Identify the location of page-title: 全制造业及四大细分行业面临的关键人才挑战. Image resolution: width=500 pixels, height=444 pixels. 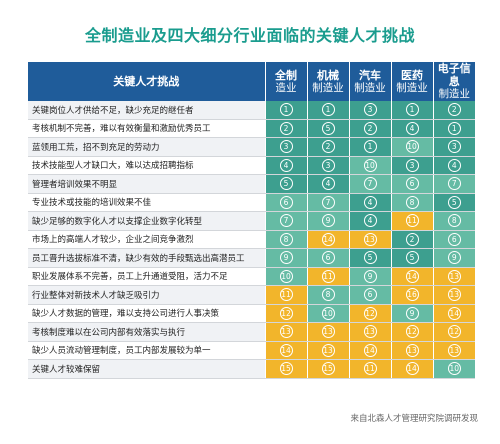
(249, 35).